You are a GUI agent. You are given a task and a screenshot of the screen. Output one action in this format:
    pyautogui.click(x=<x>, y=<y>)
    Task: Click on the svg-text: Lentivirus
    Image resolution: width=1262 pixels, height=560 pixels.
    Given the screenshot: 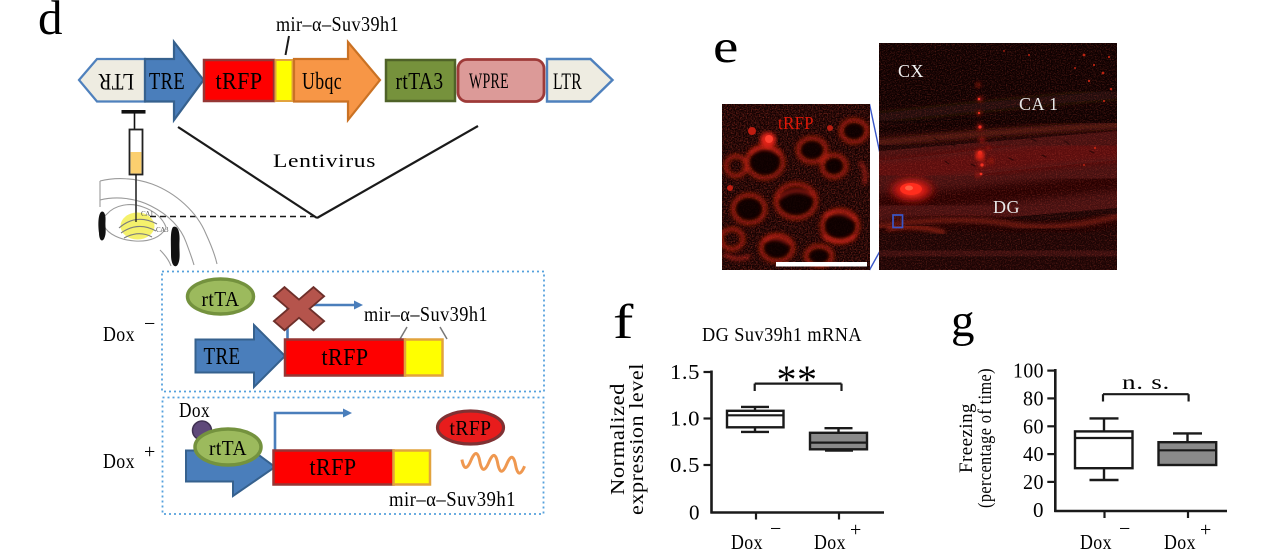 What is the action you would take?
    pyautogui.click(x=324, y=161)
    